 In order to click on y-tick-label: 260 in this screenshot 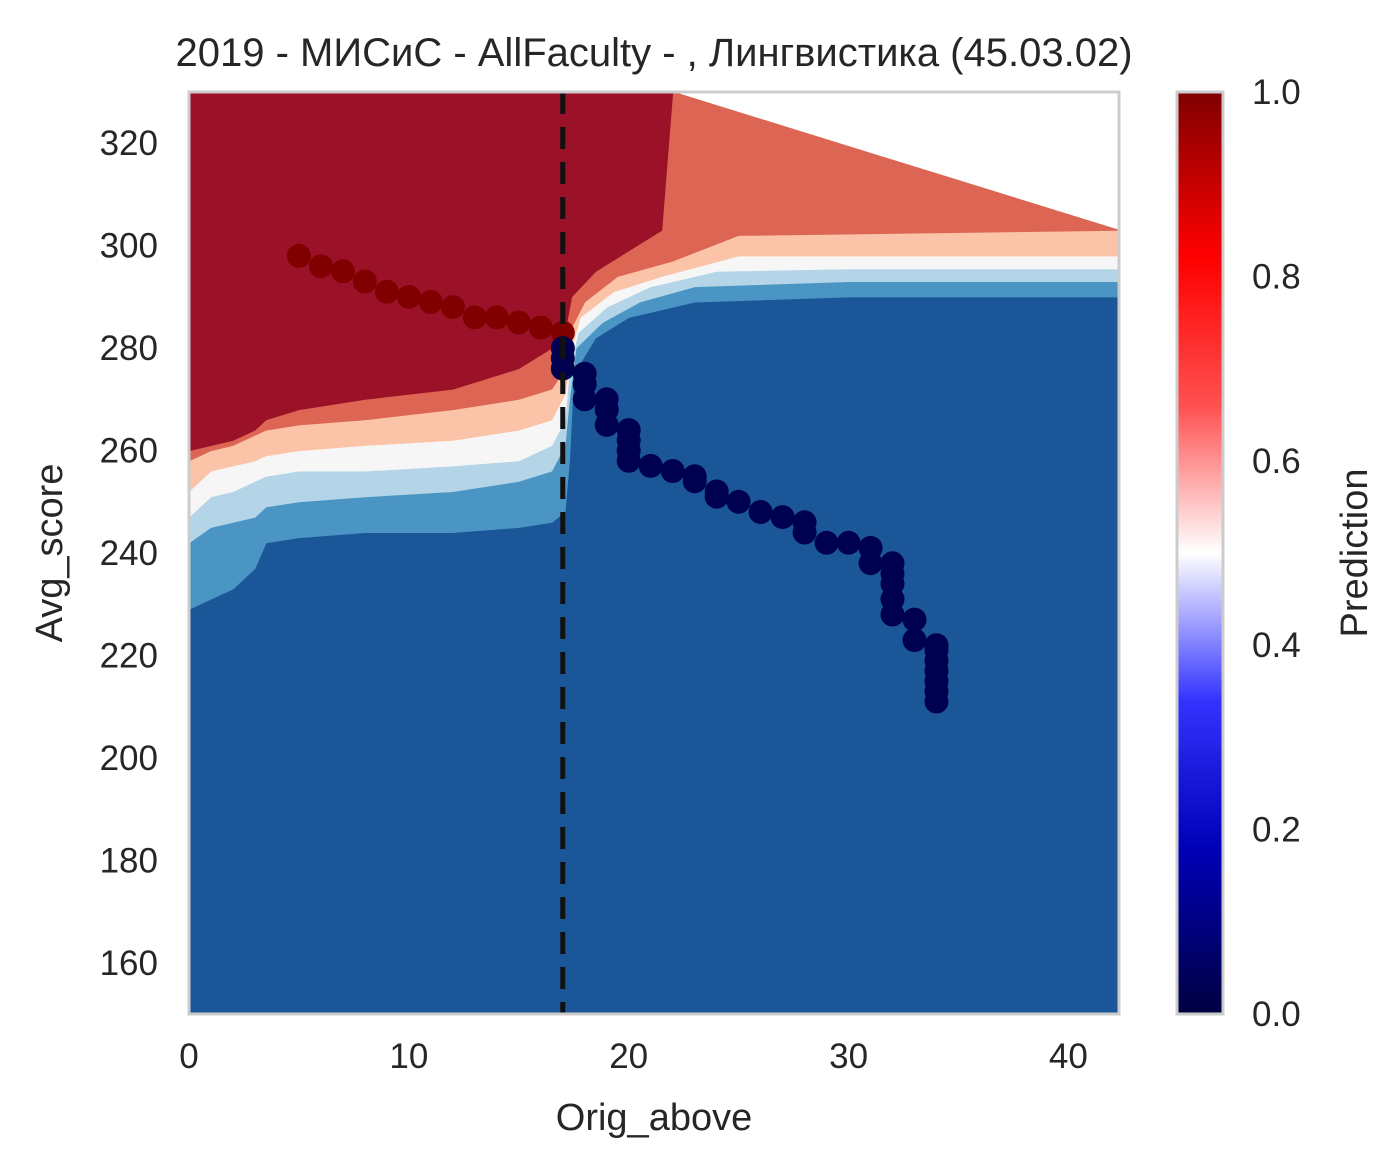, I will do `click(129, 451)`.